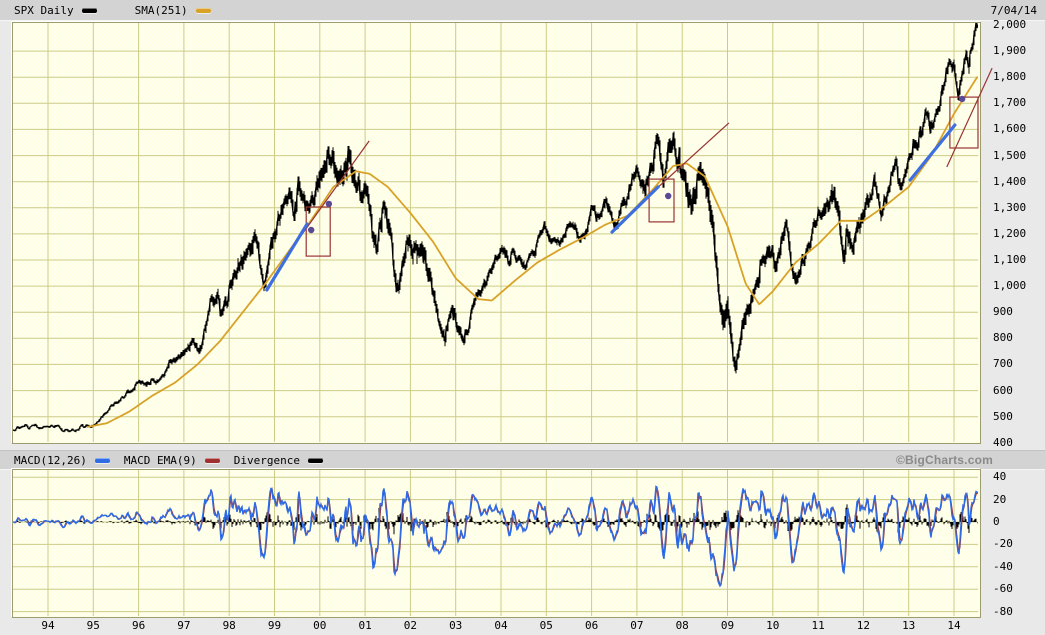  I want to click on macd-axis-tick-label: -60, so click(1003, 589).